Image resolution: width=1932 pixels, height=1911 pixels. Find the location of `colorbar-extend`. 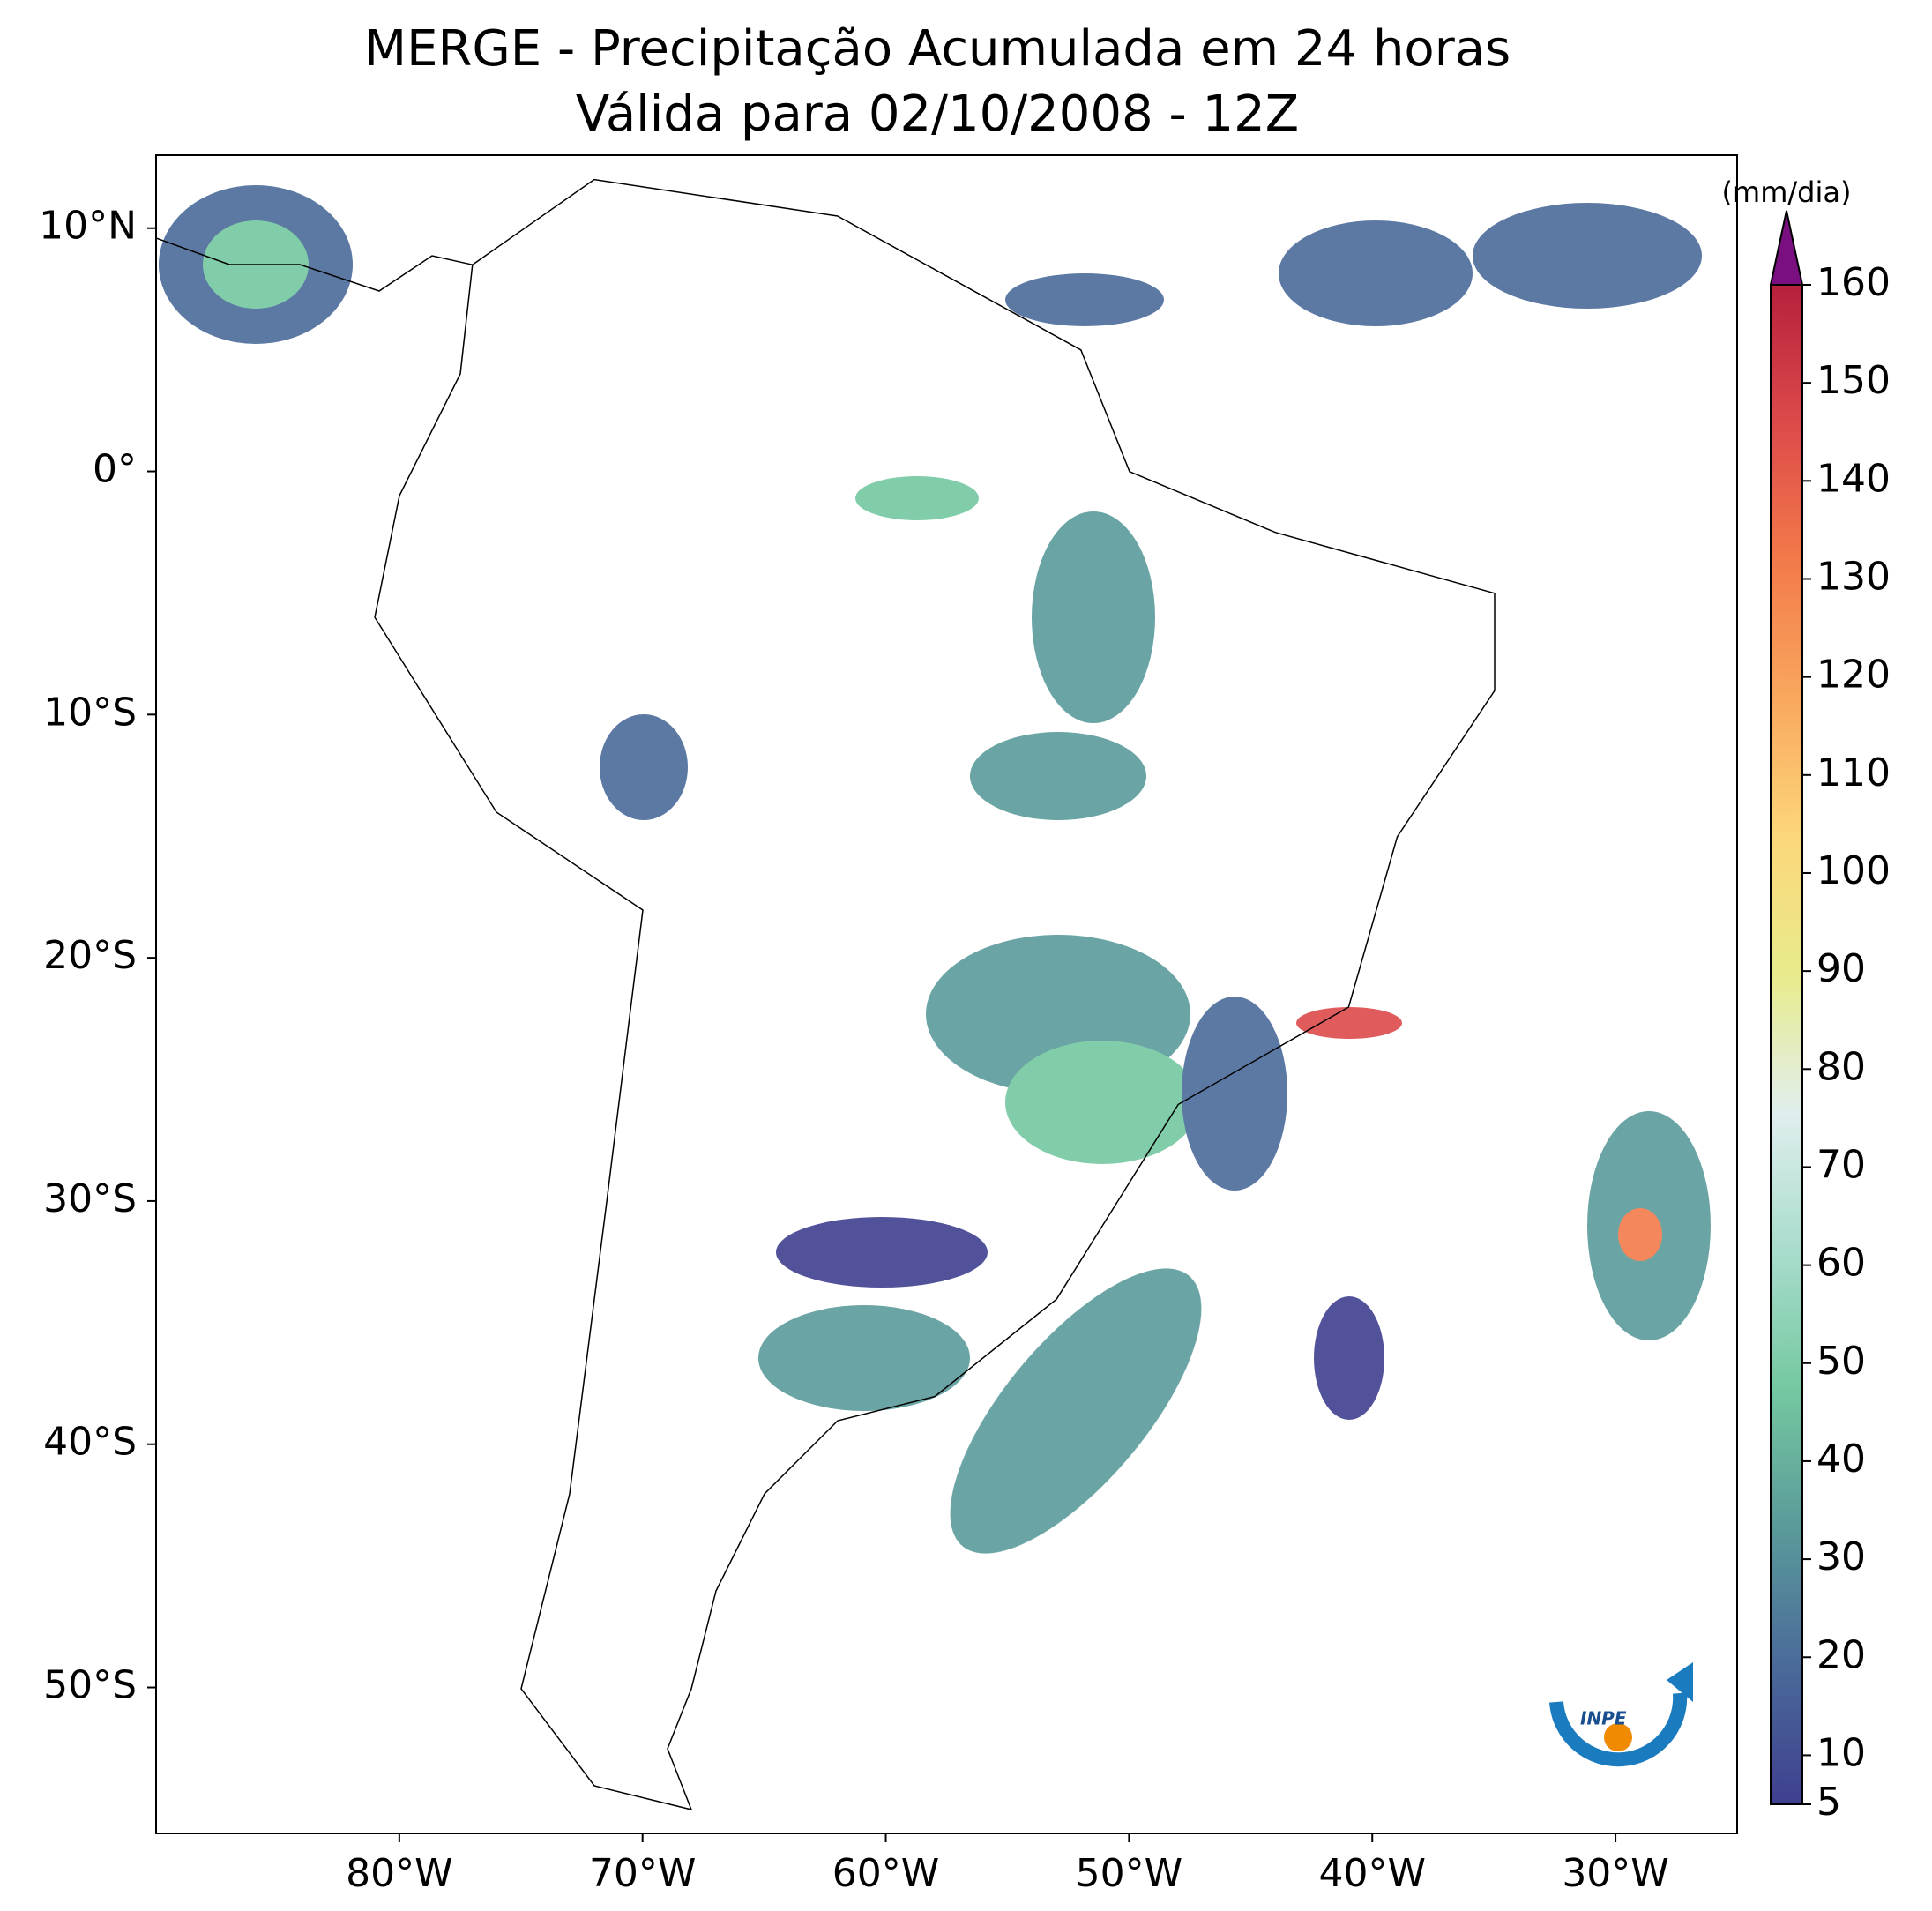

colorbar-extend is located at coordinates (1786, 248).